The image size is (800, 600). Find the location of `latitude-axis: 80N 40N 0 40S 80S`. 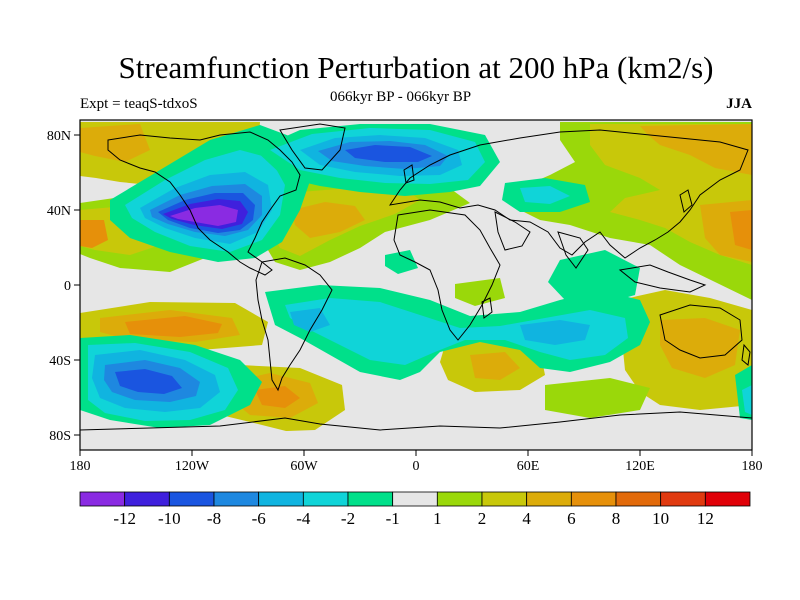

latitude-axis: 80N 40N 0 40S 80S is located at coordinates (63, 286).